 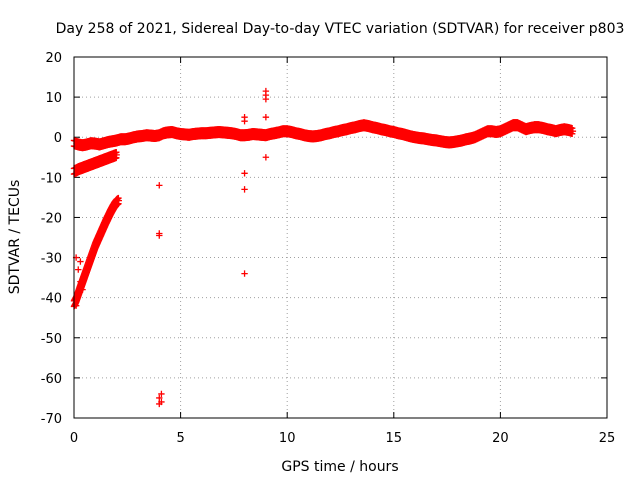 What do you see at coordinates (51, 259) in the screenshot?
I see `y-tick-label: -30` at bounding box center [51, 259].